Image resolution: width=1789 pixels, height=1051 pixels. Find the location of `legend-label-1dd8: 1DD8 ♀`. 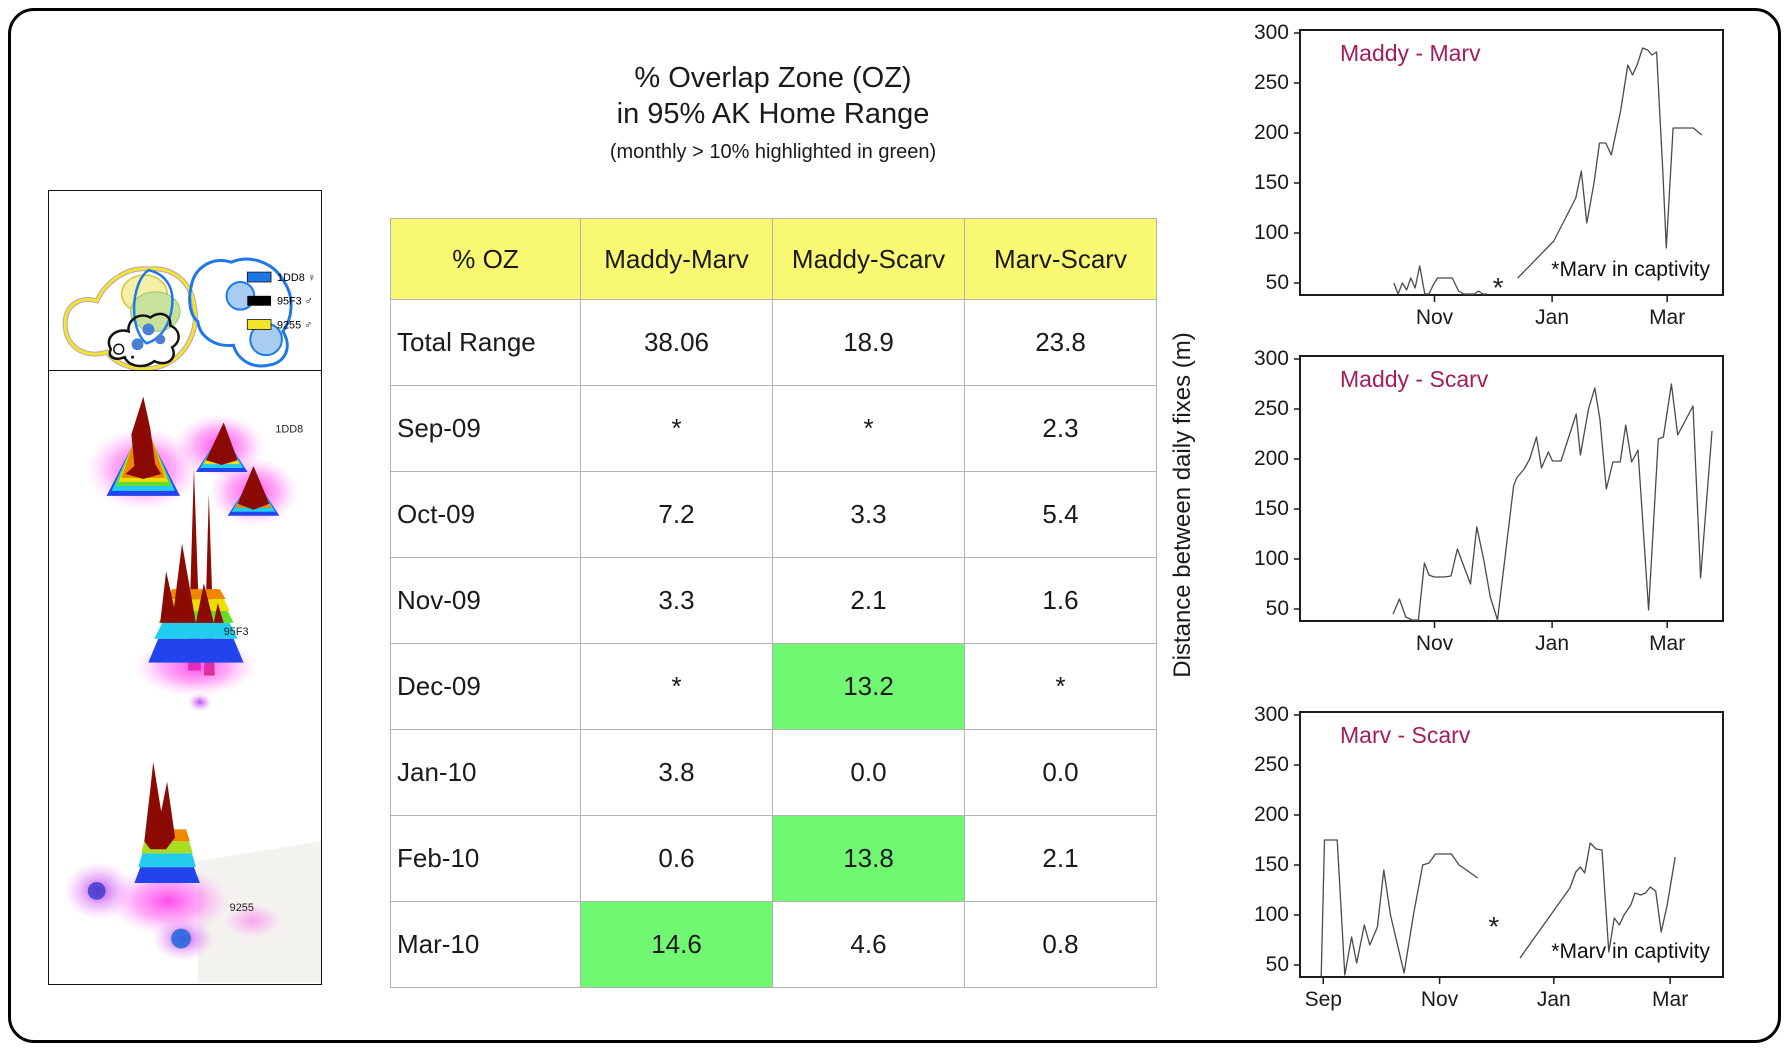

legend-label-1dd8: 1DD8 ♀ is located at coordinates (296, 278).